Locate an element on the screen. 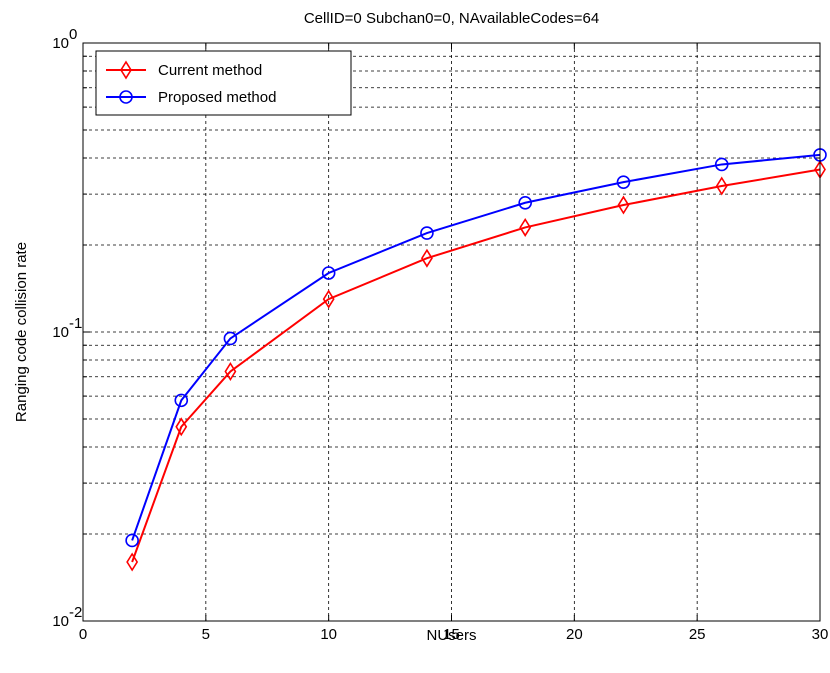 Image resolution: width=830 pixels, height=673 pixels. x-tick-label: 5 is located at coordinates (206, 634).